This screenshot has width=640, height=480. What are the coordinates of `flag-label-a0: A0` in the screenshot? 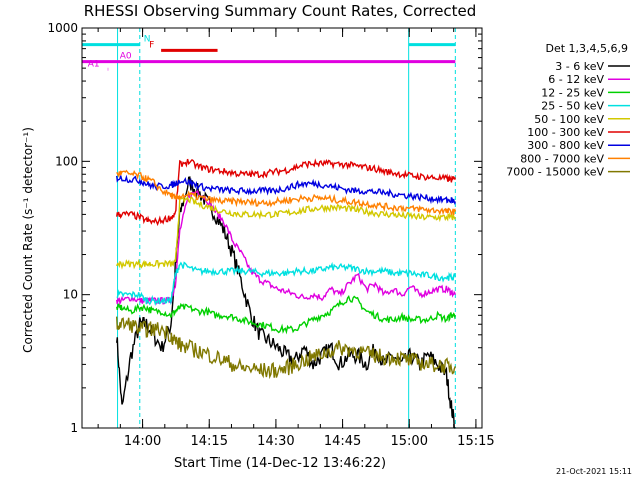 It's located at (126, 57).